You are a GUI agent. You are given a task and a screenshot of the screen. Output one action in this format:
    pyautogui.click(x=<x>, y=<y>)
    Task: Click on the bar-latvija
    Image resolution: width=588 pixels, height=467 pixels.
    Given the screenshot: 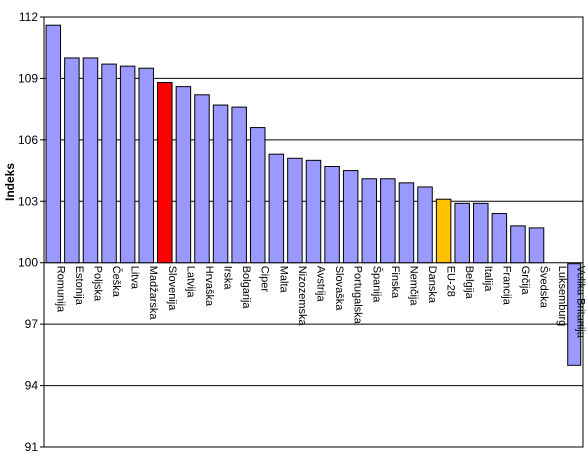 What is the action you would take?
    pyautogui.click(x=183, y=175)
    